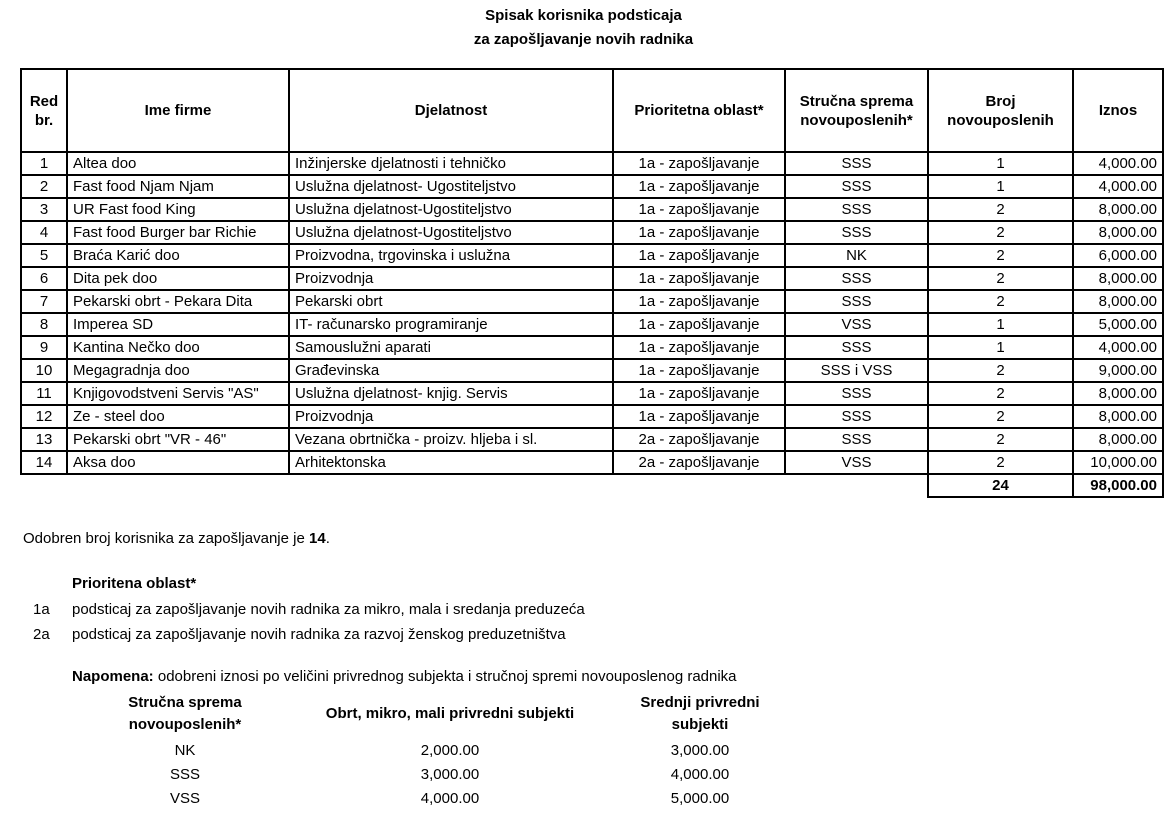  Describe the element at coordinates (44, 301) in the screenshot. I see `row-number-cell: 7` at that location.